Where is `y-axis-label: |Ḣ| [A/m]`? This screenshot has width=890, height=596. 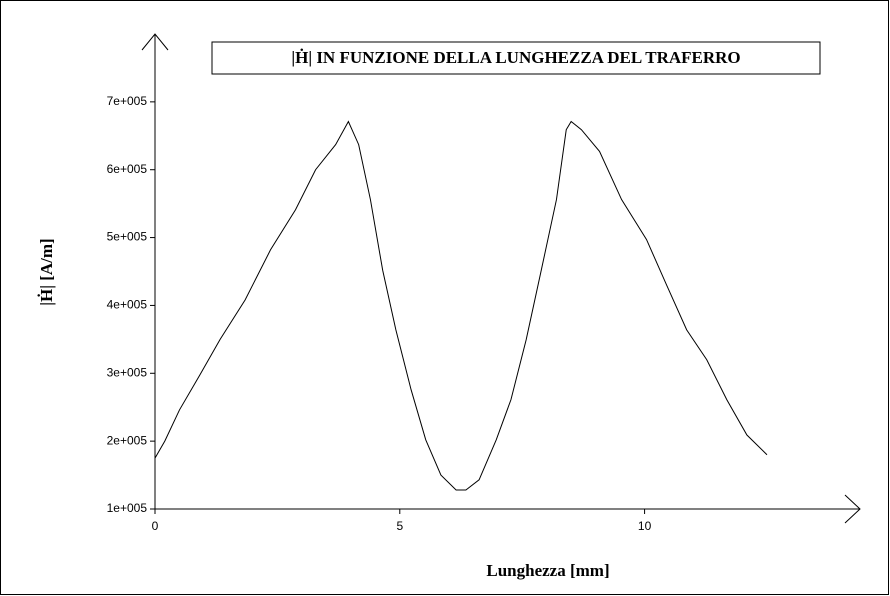
y-axis-label: |Ḣ| [A/m] is located at coordinates (46, 271).